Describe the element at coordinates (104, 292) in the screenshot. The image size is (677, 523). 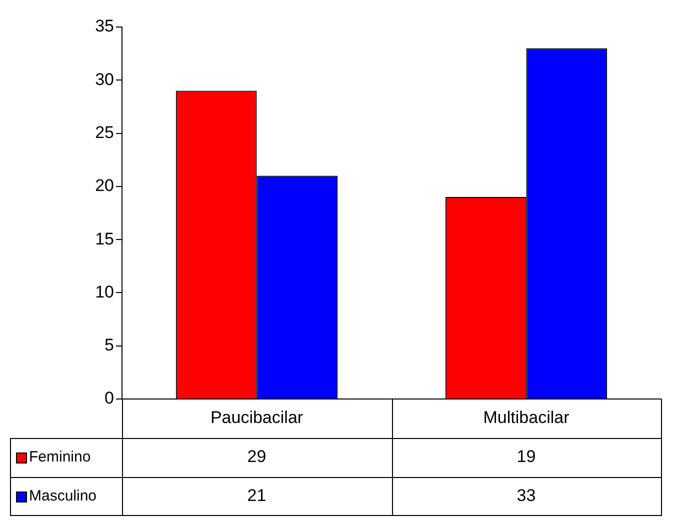
I see `y-tick-label: 10` at that location.